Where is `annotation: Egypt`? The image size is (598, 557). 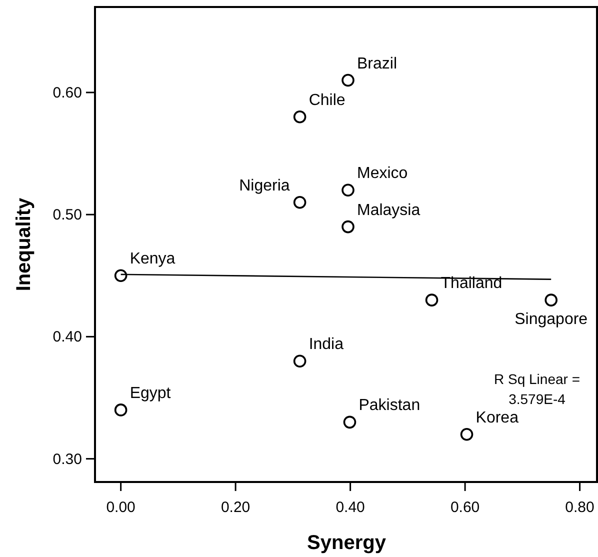 annotation: Egypt is located at coordinates (151, 393).